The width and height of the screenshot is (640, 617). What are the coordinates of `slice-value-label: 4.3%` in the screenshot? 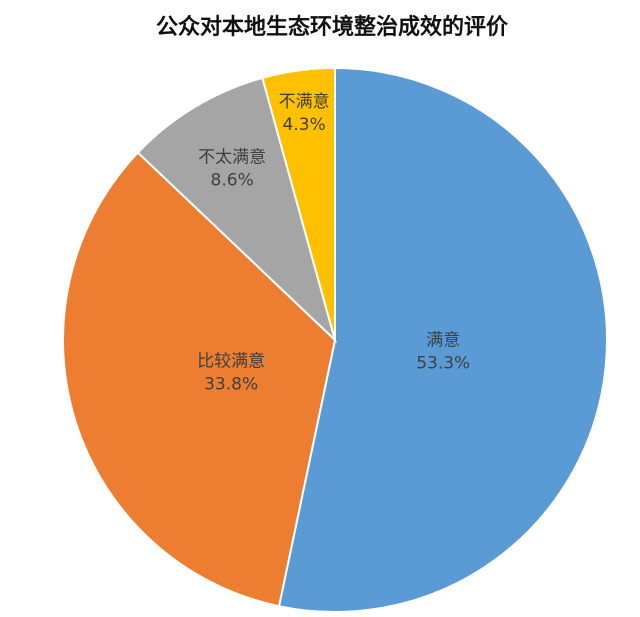 It's located at (304, 125).